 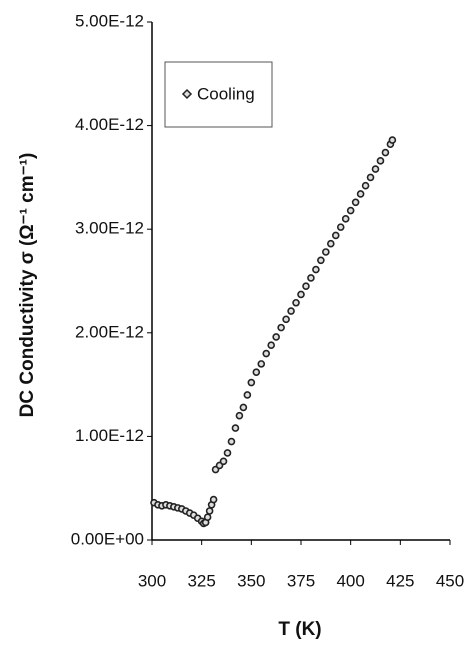 What do you see at coordinates (226, 93) in the screenshot?
I see `legend-label: Cooling` at bounding box center [226, 93].